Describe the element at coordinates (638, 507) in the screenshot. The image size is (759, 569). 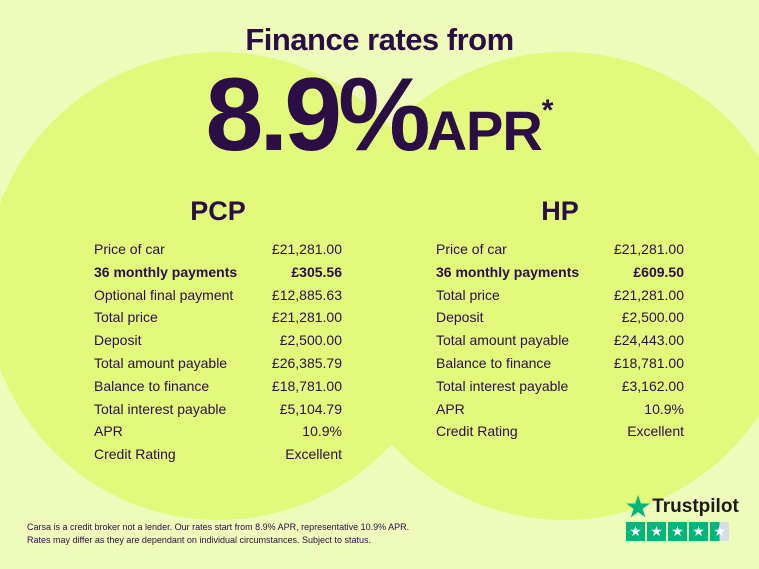
I see `trustpilot-star-icon: ★` at that location.